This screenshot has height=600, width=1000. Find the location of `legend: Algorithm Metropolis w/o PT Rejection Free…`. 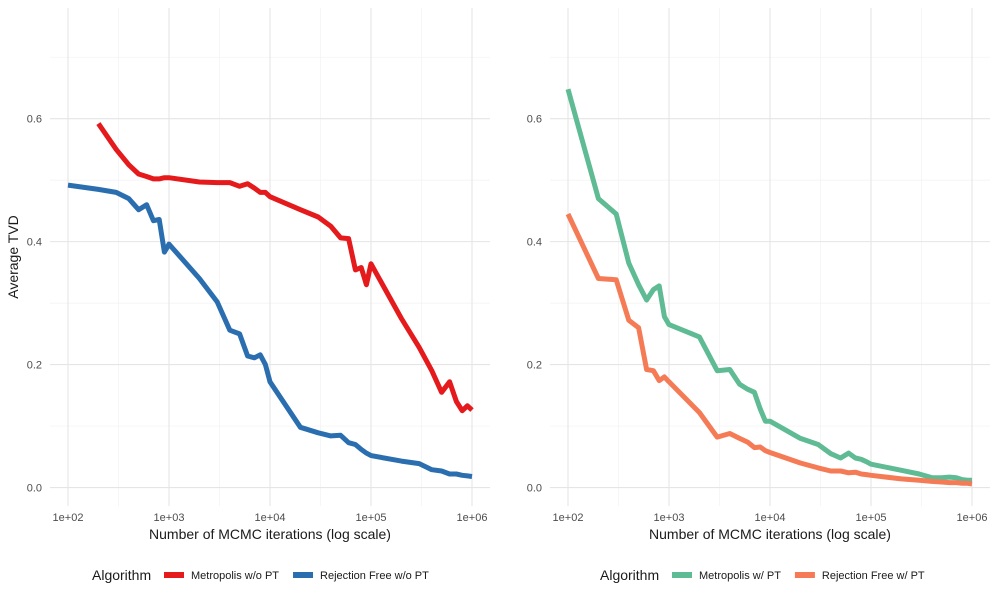

legend: Algorithm Metropolis w/o PT Rejection Free… is located at coordinates (260, 575).